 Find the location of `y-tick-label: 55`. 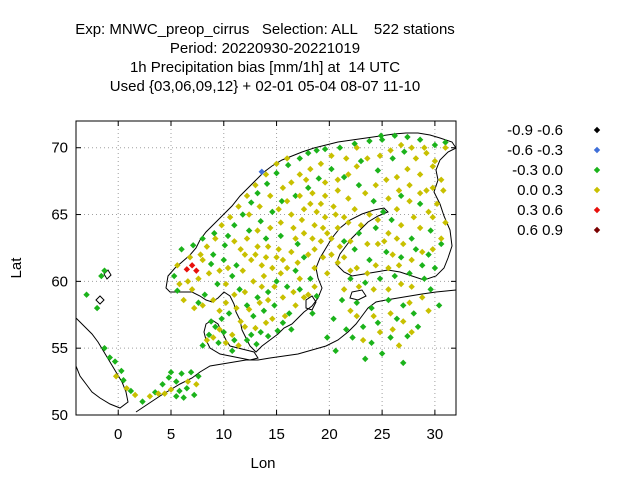

y-tick-label: 55 is located at coordinates (59, 348).